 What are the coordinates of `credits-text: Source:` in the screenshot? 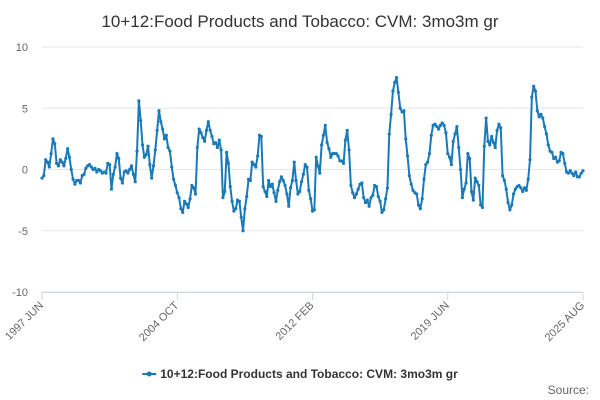 It's located at (568, 390).